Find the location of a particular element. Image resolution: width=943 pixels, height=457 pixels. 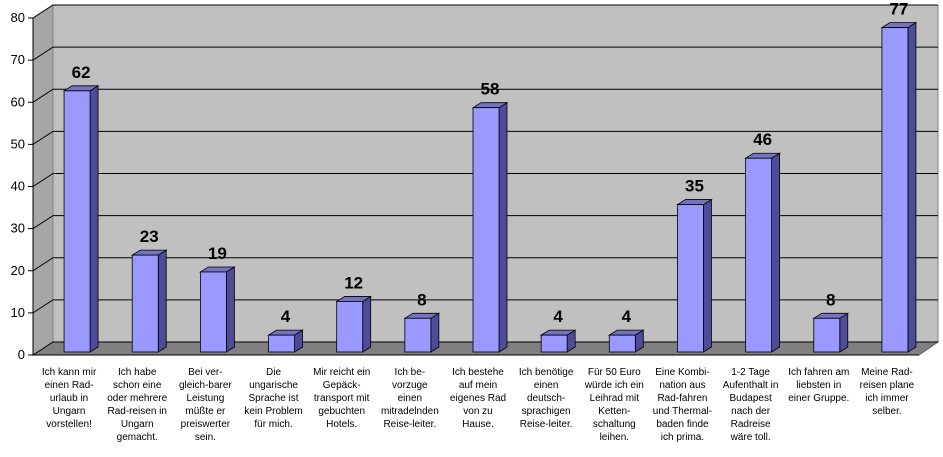

x-category-line: oder mehrere is located at coordinates (137, 398).